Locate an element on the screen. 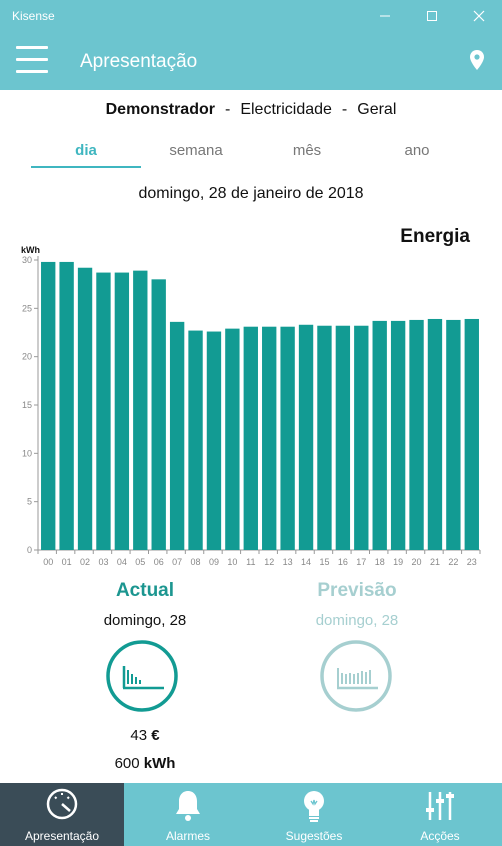  chart-title: Energia is located at coordinates (435, 236).